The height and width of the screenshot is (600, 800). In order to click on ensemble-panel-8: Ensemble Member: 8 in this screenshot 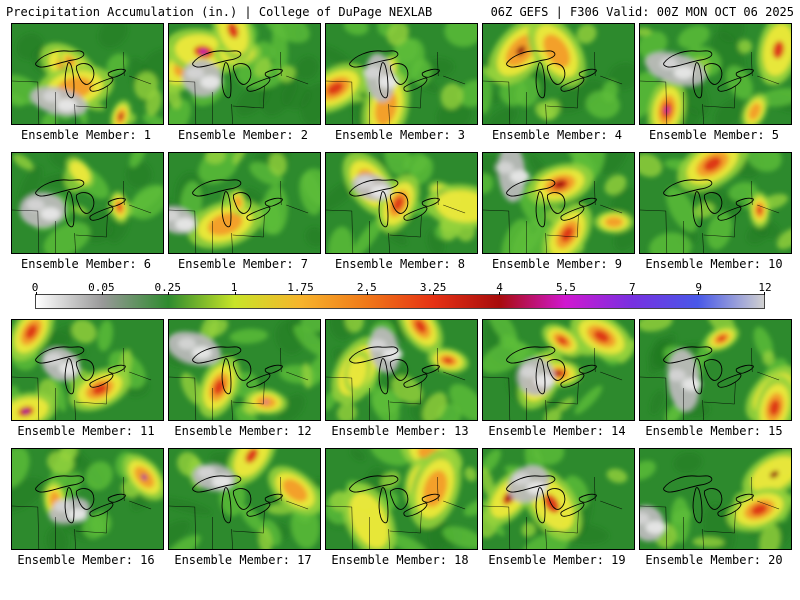, I will do `click(401, 211)`.